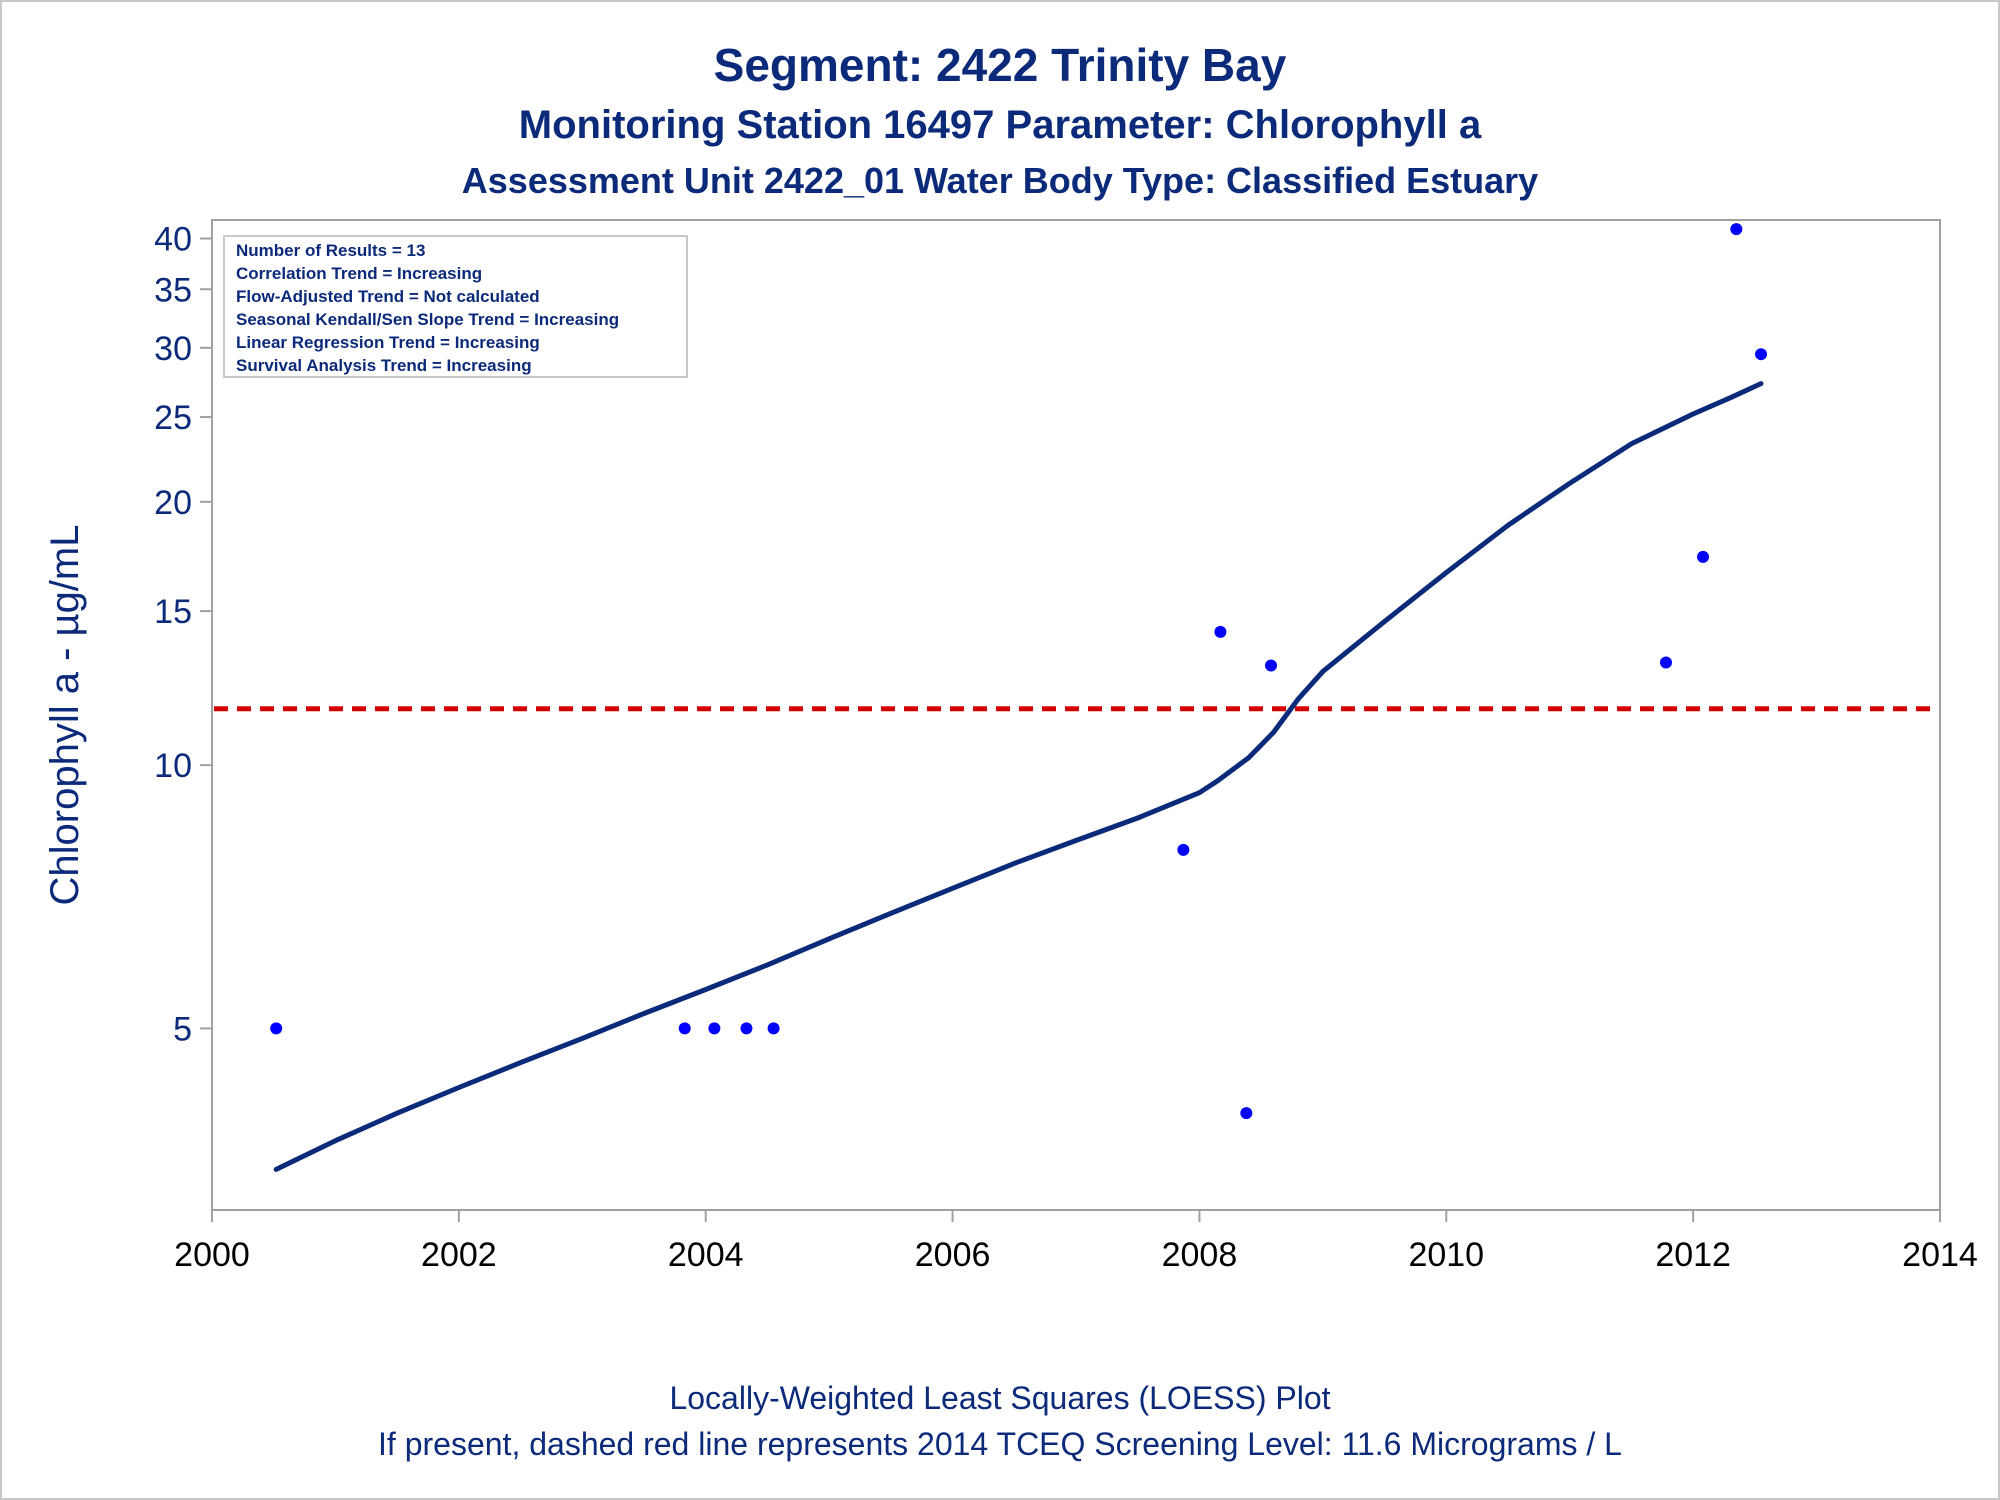 The image size is (2000, 1500). What do you see at coordinates (212, 1255) in the screenshot?
I see `x-tick-label: 2000` at bounding box center [212, 1255].